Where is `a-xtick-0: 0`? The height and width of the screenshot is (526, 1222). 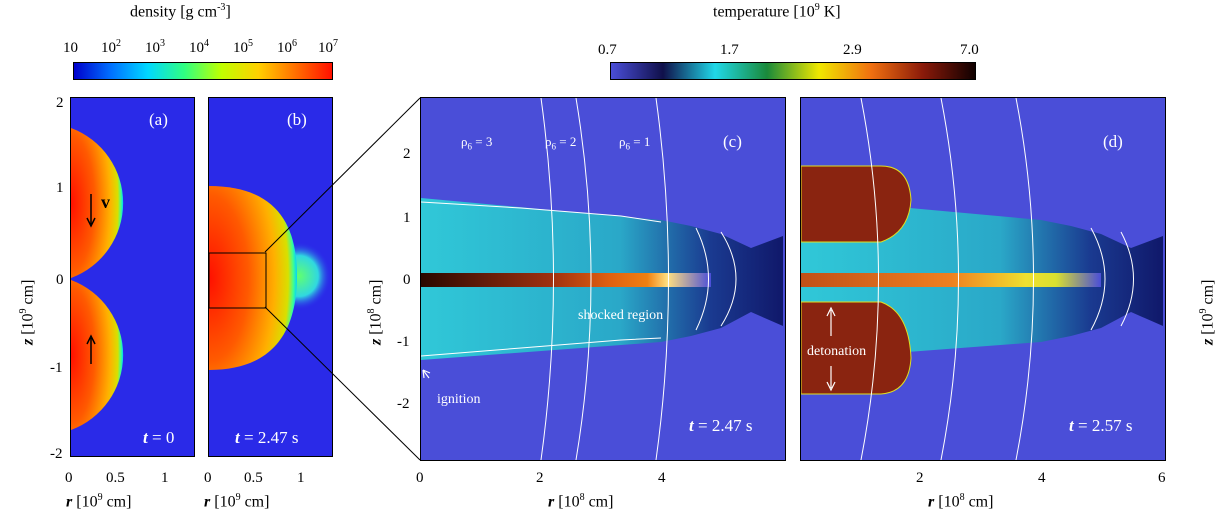 a-xtick-0: 0 is located at coordinates (69, 478).